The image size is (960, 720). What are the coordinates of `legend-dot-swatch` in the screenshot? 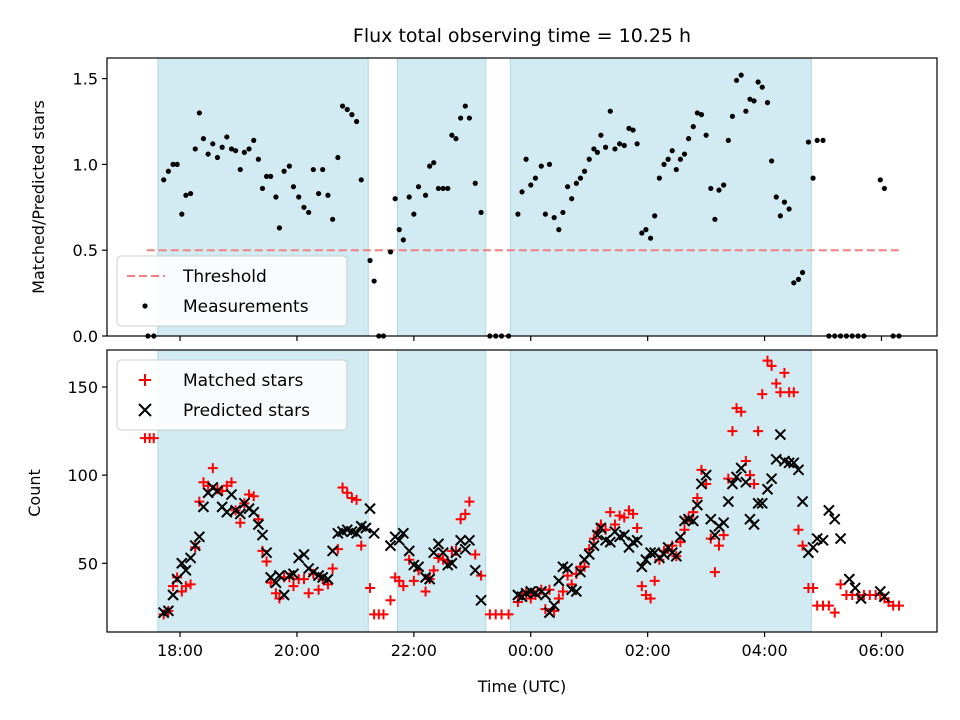 It's located at (145, 306).